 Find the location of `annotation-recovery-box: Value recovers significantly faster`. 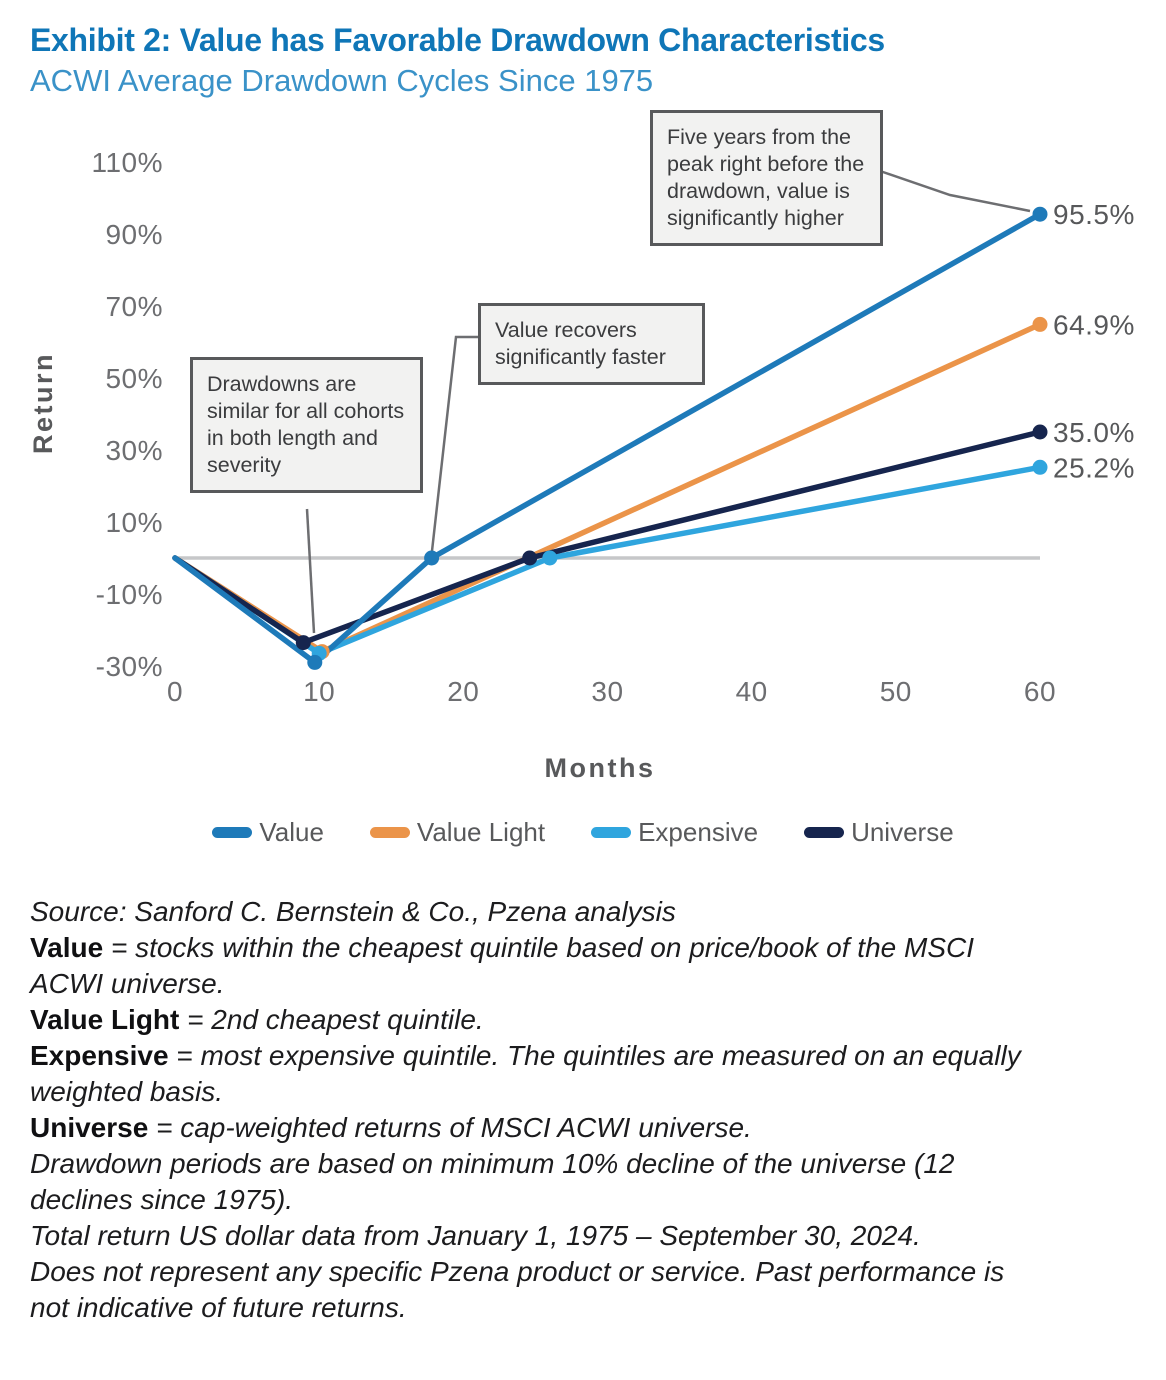

annotation-recovery-box: Value recovers significantly faster is located at coordinates (591, 344).